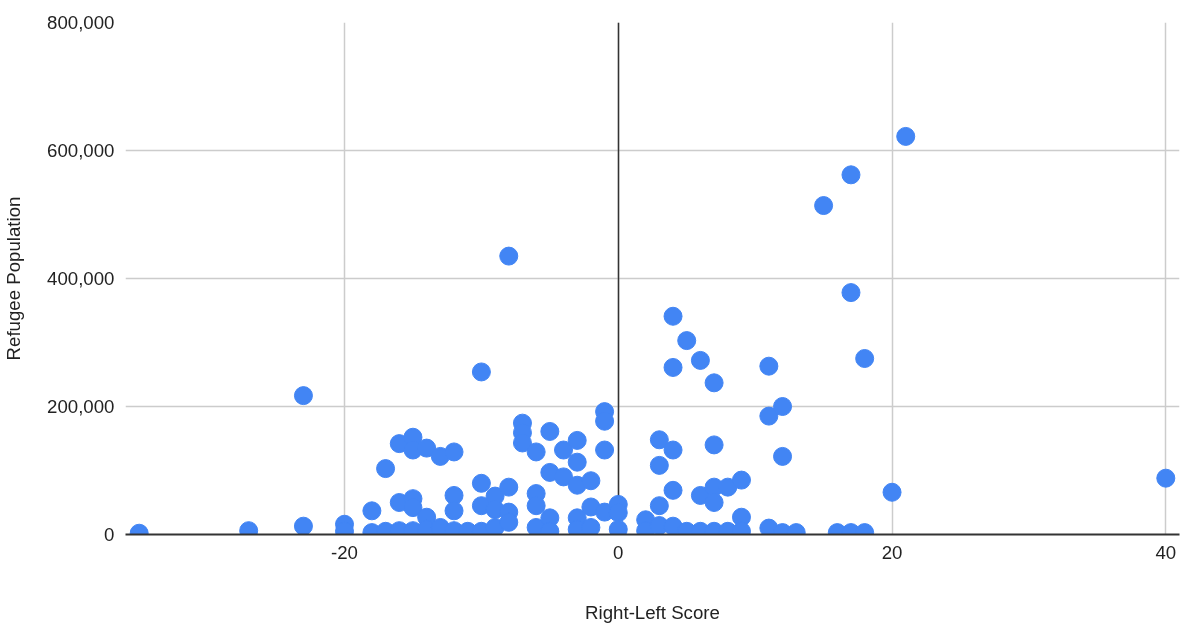 This screenshot has height=625, width=1189. I want to click on x-tick-label: -20, so click(344, 552).